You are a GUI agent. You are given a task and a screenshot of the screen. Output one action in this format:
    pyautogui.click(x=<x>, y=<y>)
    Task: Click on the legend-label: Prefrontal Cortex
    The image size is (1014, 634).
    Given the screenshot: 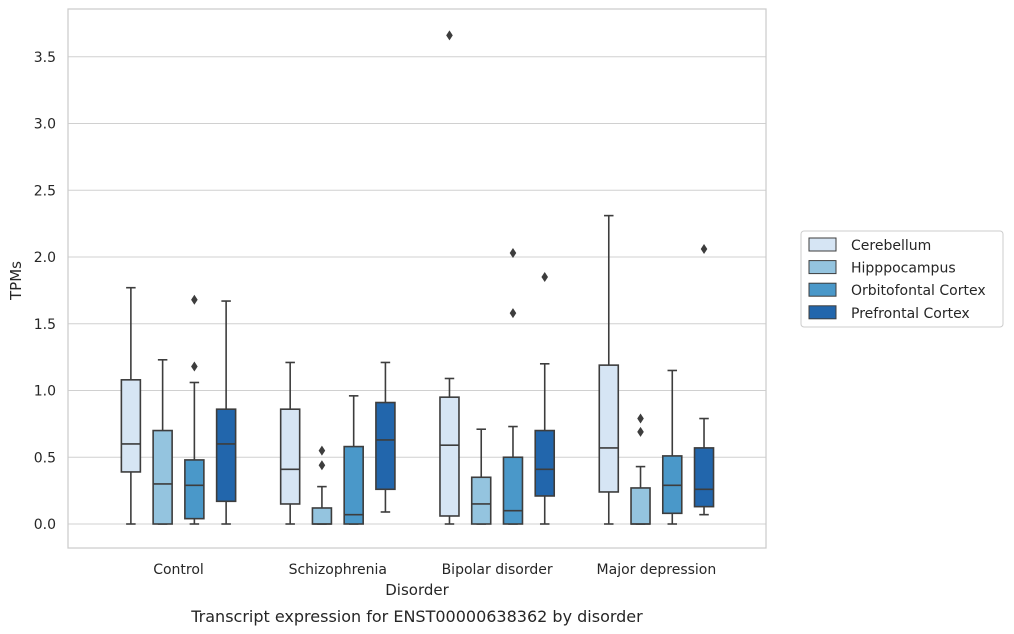 What is the action you would take?
    pyautogui.click(x=910, y=314)
    